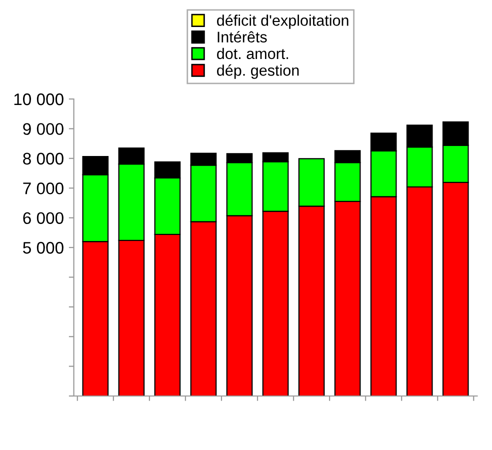 The image size is (492, 450). Describe the element at coordinates (252, 54) in the screenshot. I see `legend-label: dot. amort.` at that location.